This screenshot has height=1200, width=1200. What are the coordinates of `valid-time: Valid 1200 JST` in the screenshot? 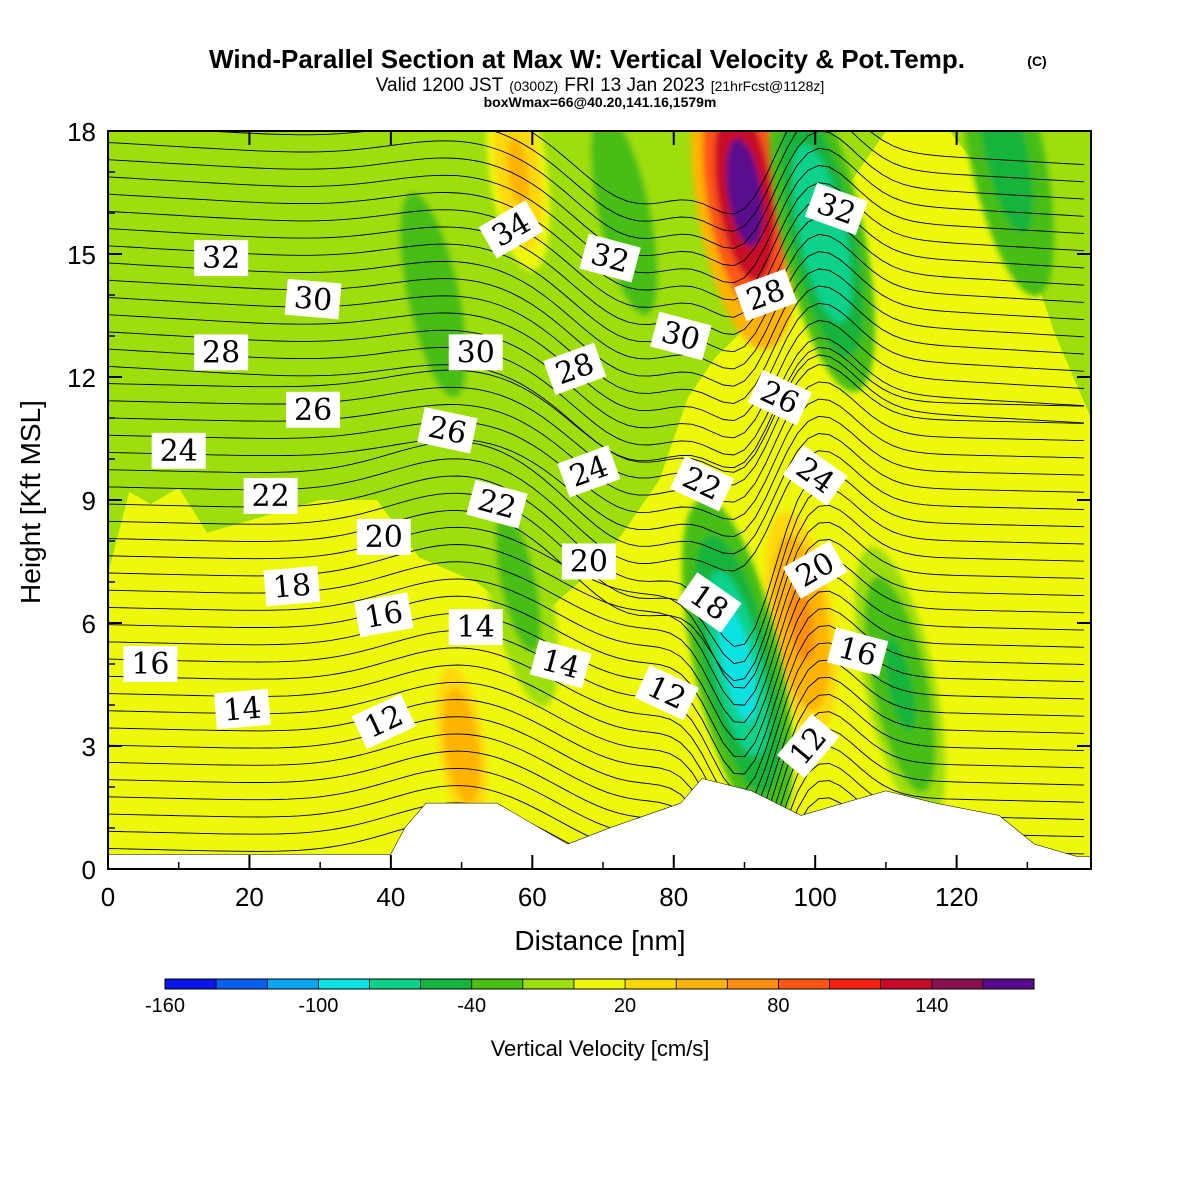 It's located at (440, 85).